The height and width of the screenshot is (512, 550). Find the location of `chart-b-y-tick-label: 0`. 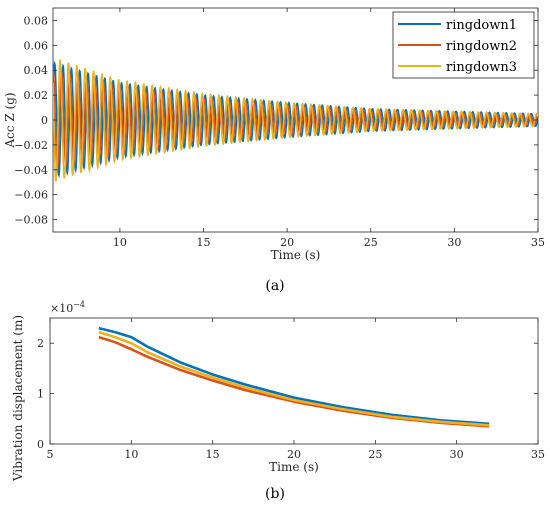

chart-b-y-tick-label: 0 is located at coordinates (40, 444).